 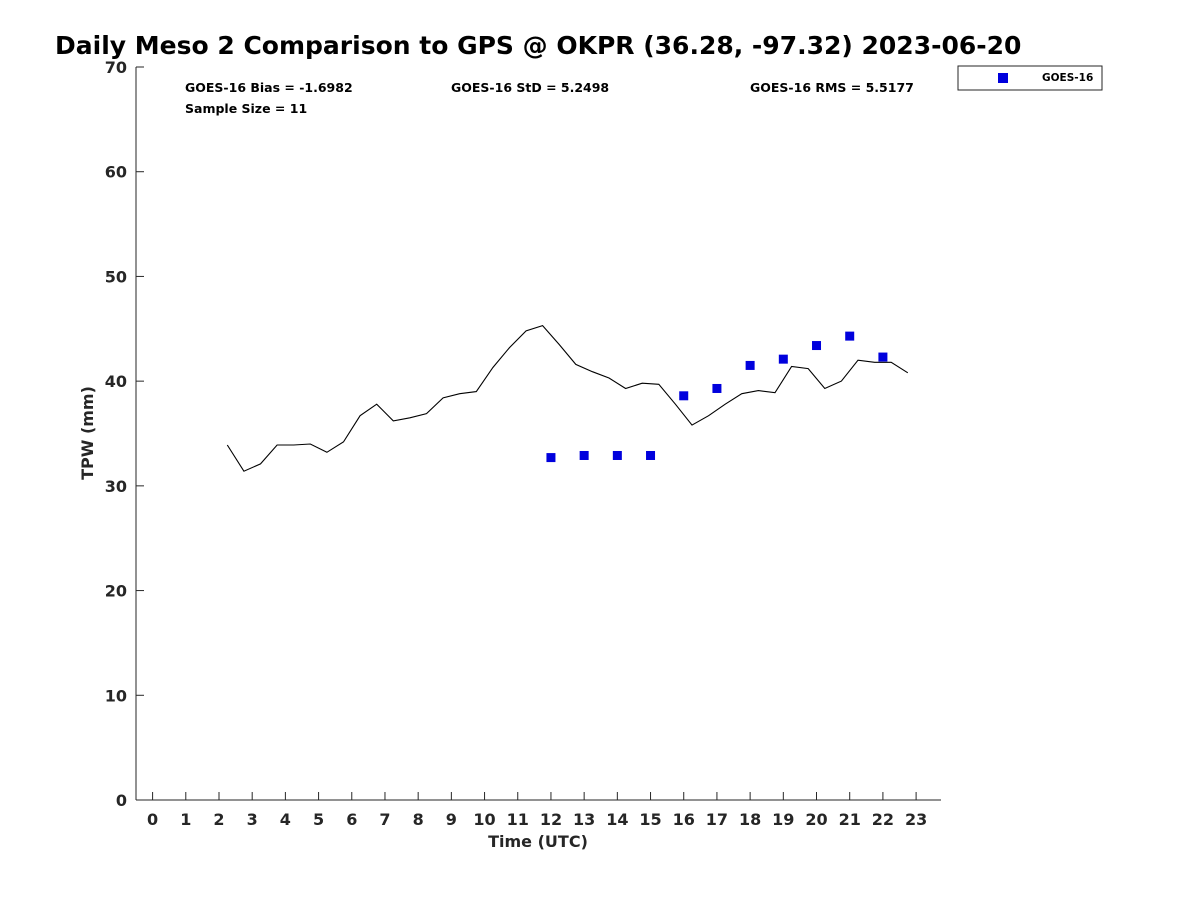 I want to click on legend-label-goes16: GOES-16, so click(x=1067, y=78).